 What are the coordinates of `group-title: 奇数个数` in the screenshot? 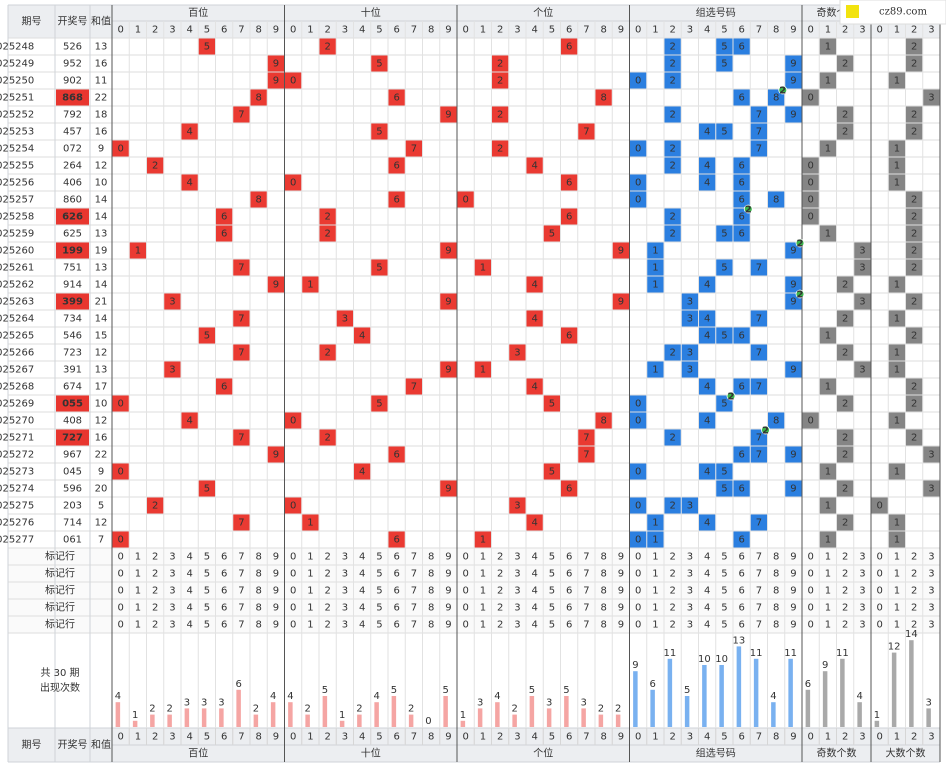 It's located at (837, 753).